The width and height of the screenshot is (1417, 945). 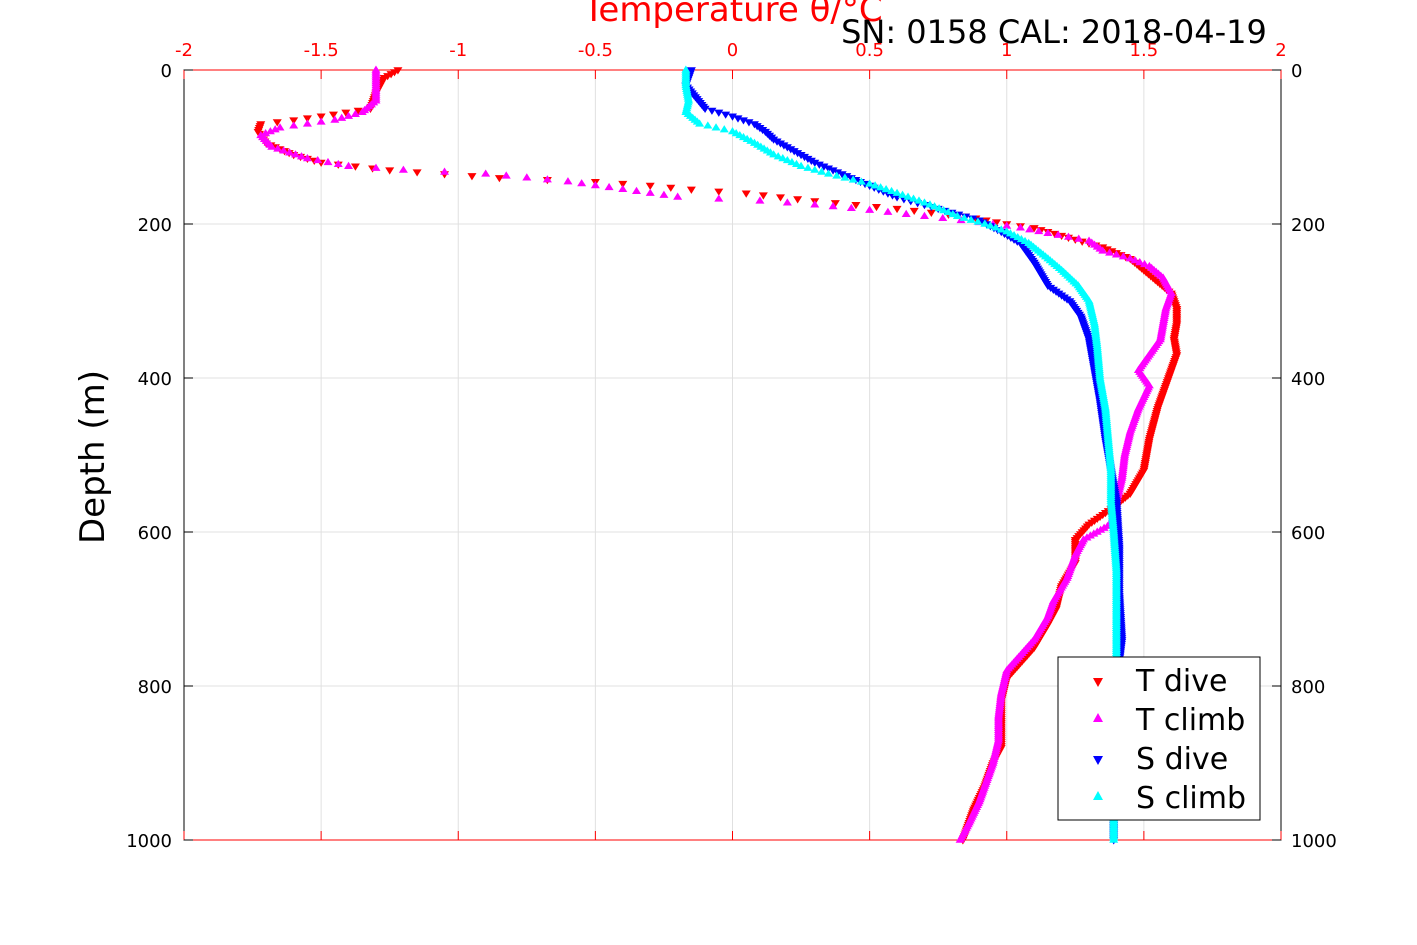 What do you see at coordinates (1098, 795) in the screenshot?
I see `legend-marker-s-climb` at bounding box center [1098, 795].